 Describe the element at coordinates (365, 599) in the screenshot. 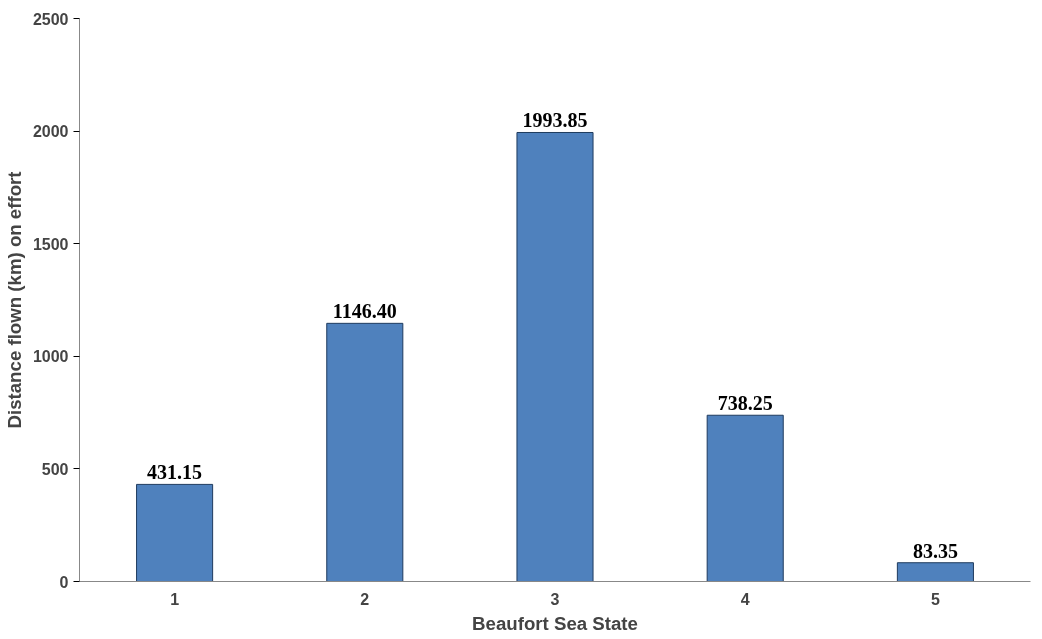

I see `x-tick-label: 2` at that location.